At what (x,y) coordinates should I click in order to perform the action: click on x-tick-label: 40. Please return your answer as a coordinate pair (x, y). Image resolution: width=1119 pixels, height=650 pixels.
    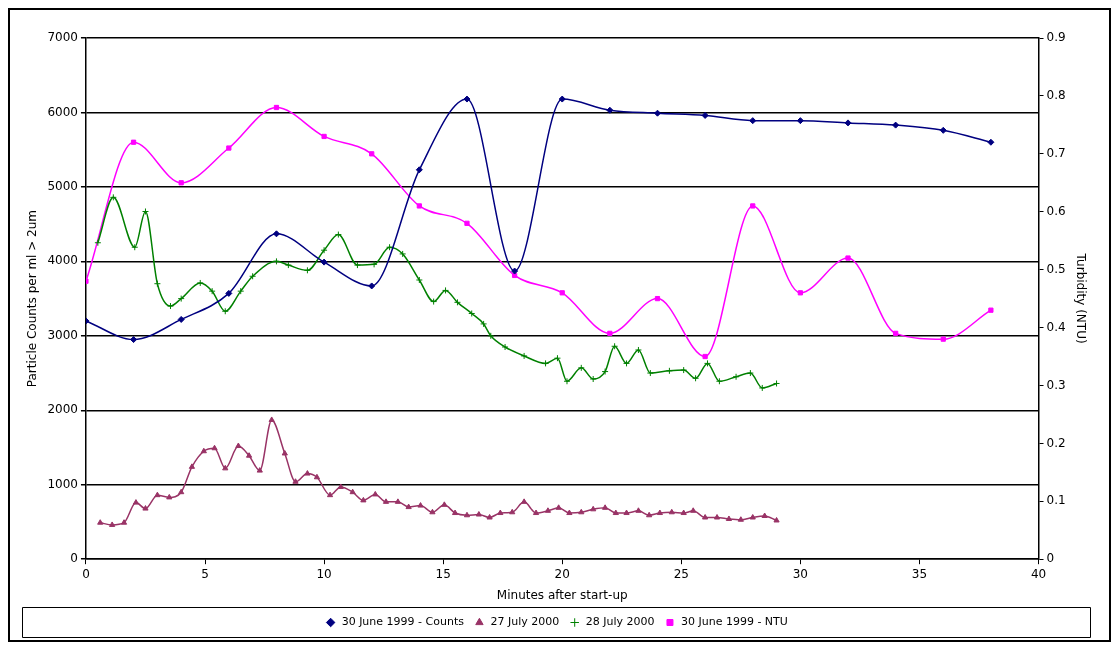
    Looking at the image, I should click on (1038, 573).